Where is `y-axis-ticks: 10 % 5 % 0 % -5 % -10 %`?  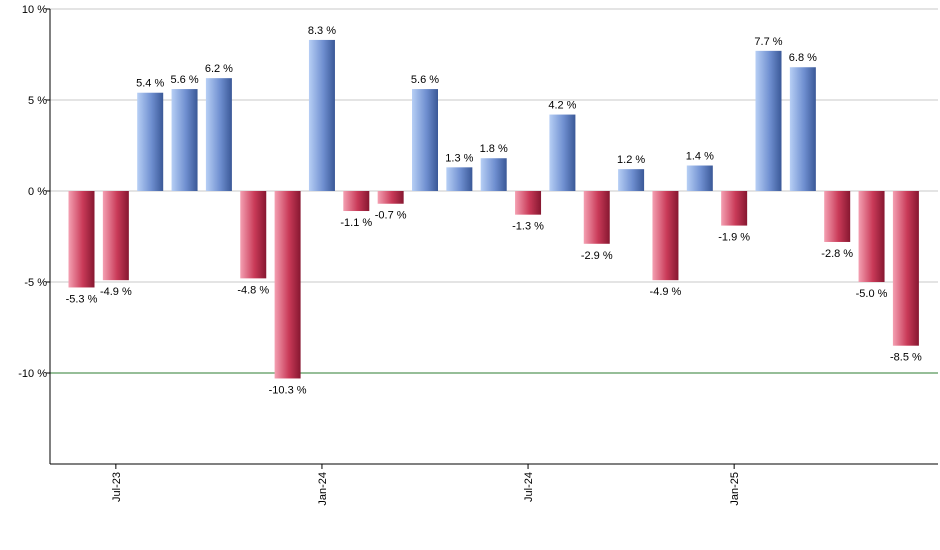 y-axis-ticks: 10 % 5 % 0 % -5 % -10 % is located at coordinates (34, 192).